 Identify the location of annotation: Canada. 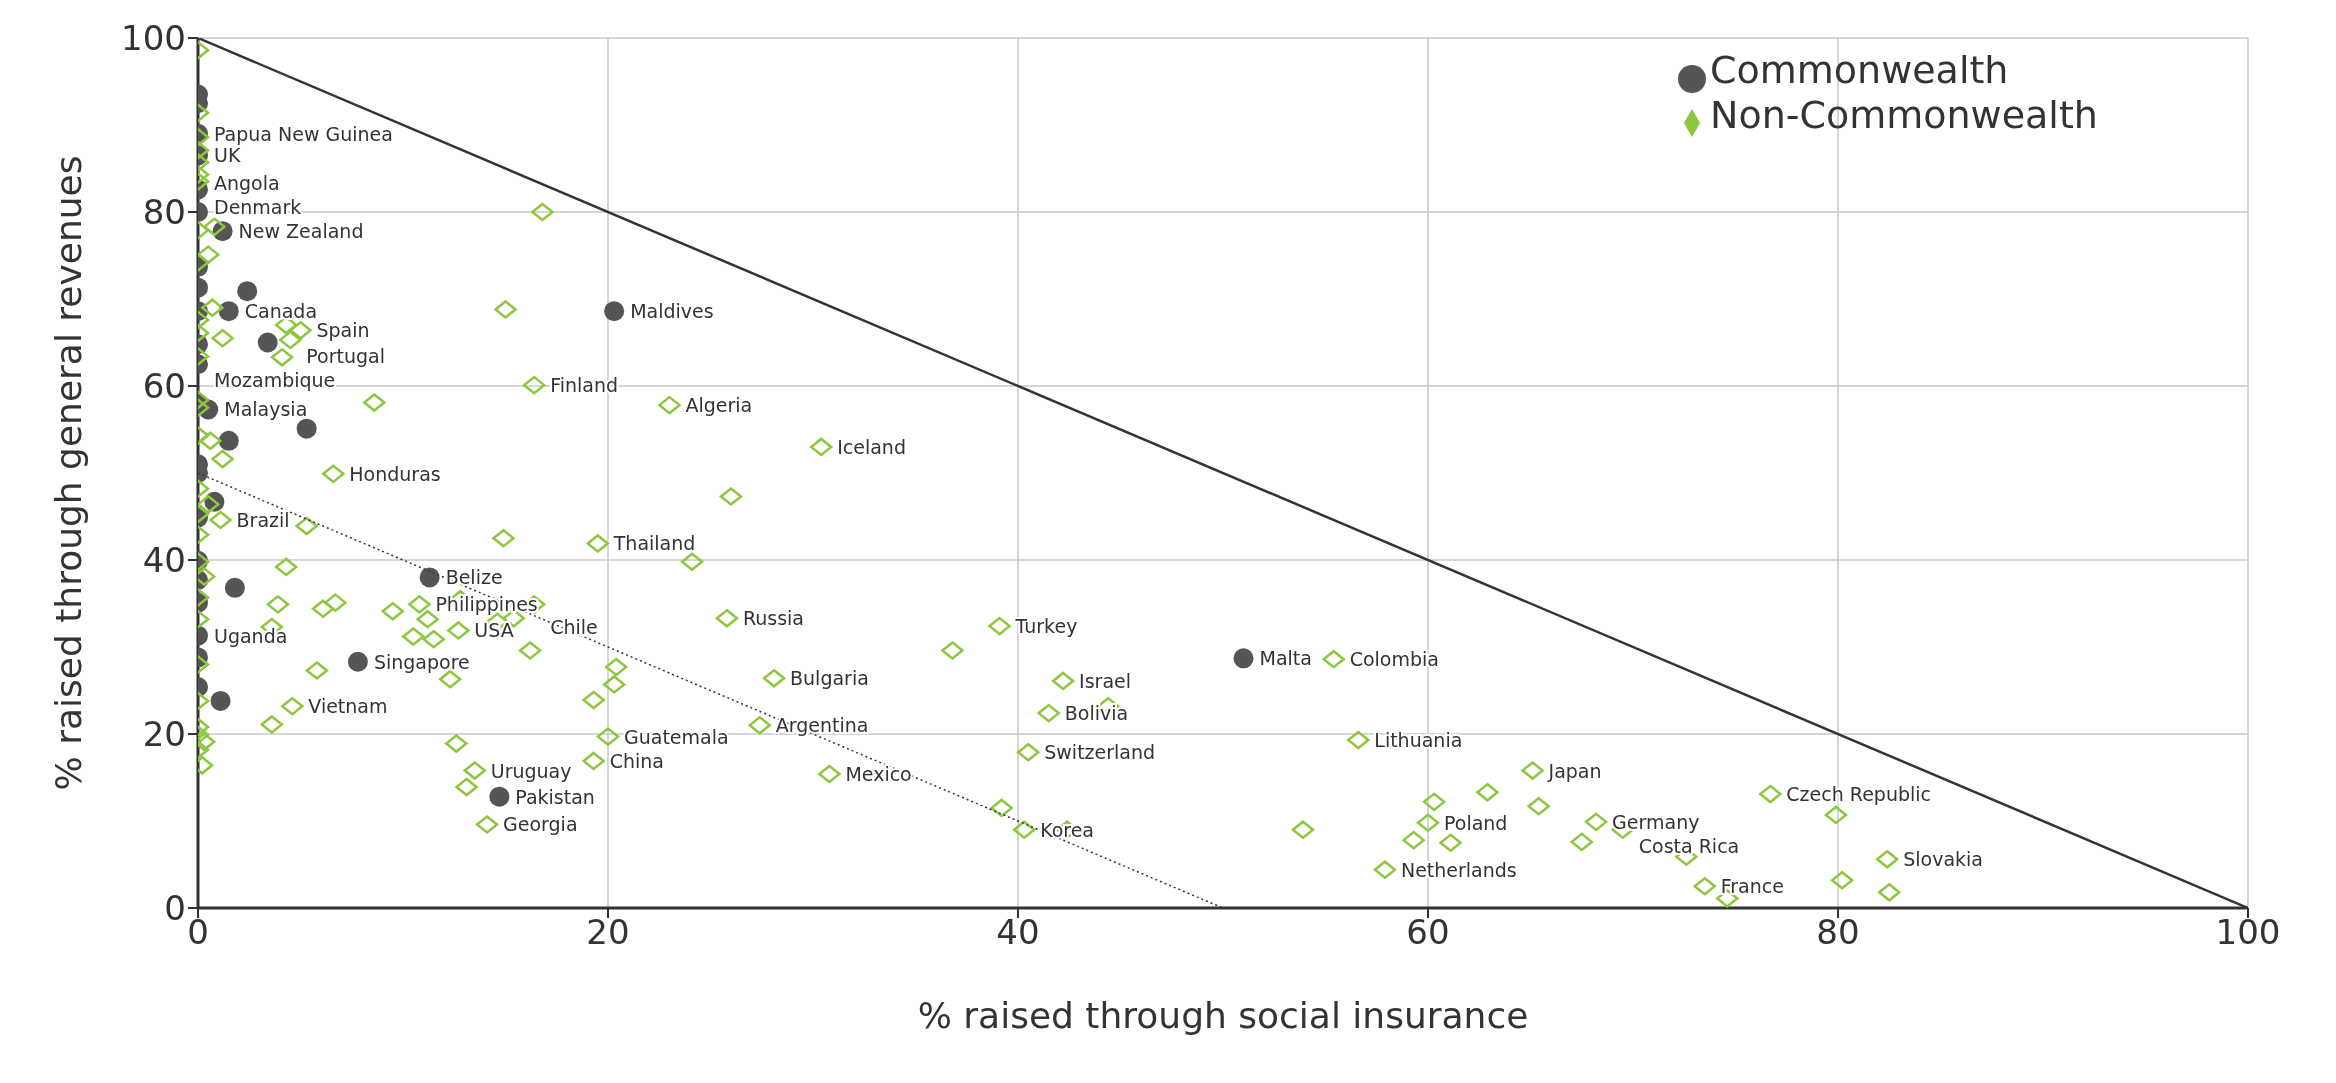
(281, 311).